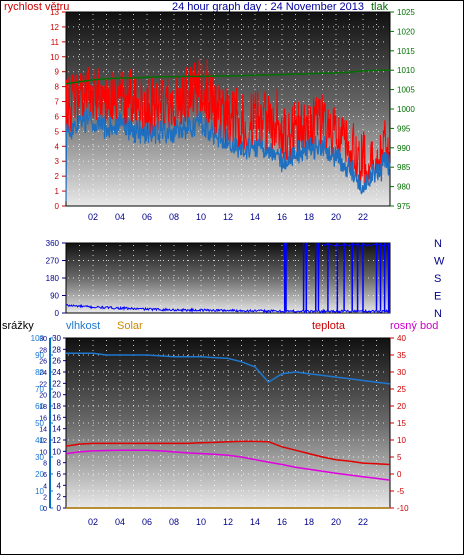  I want to click on top-x-tick-label: 14, so click(255, 217).